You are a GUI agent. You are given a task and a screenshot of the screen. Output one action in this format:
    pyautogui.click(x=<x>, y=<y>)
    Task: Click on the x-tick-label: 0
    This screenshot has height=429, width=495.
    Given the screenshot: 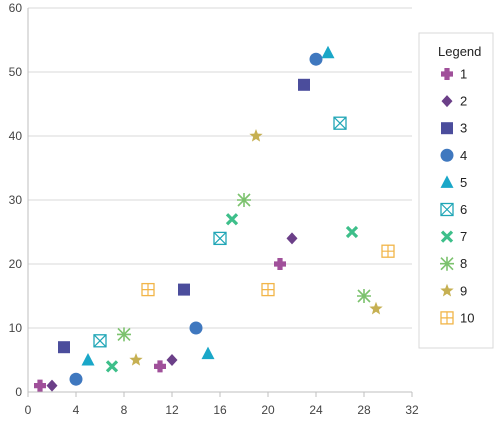 What is the action you would take?
    pyautogui.click(x=28, y=410)
    